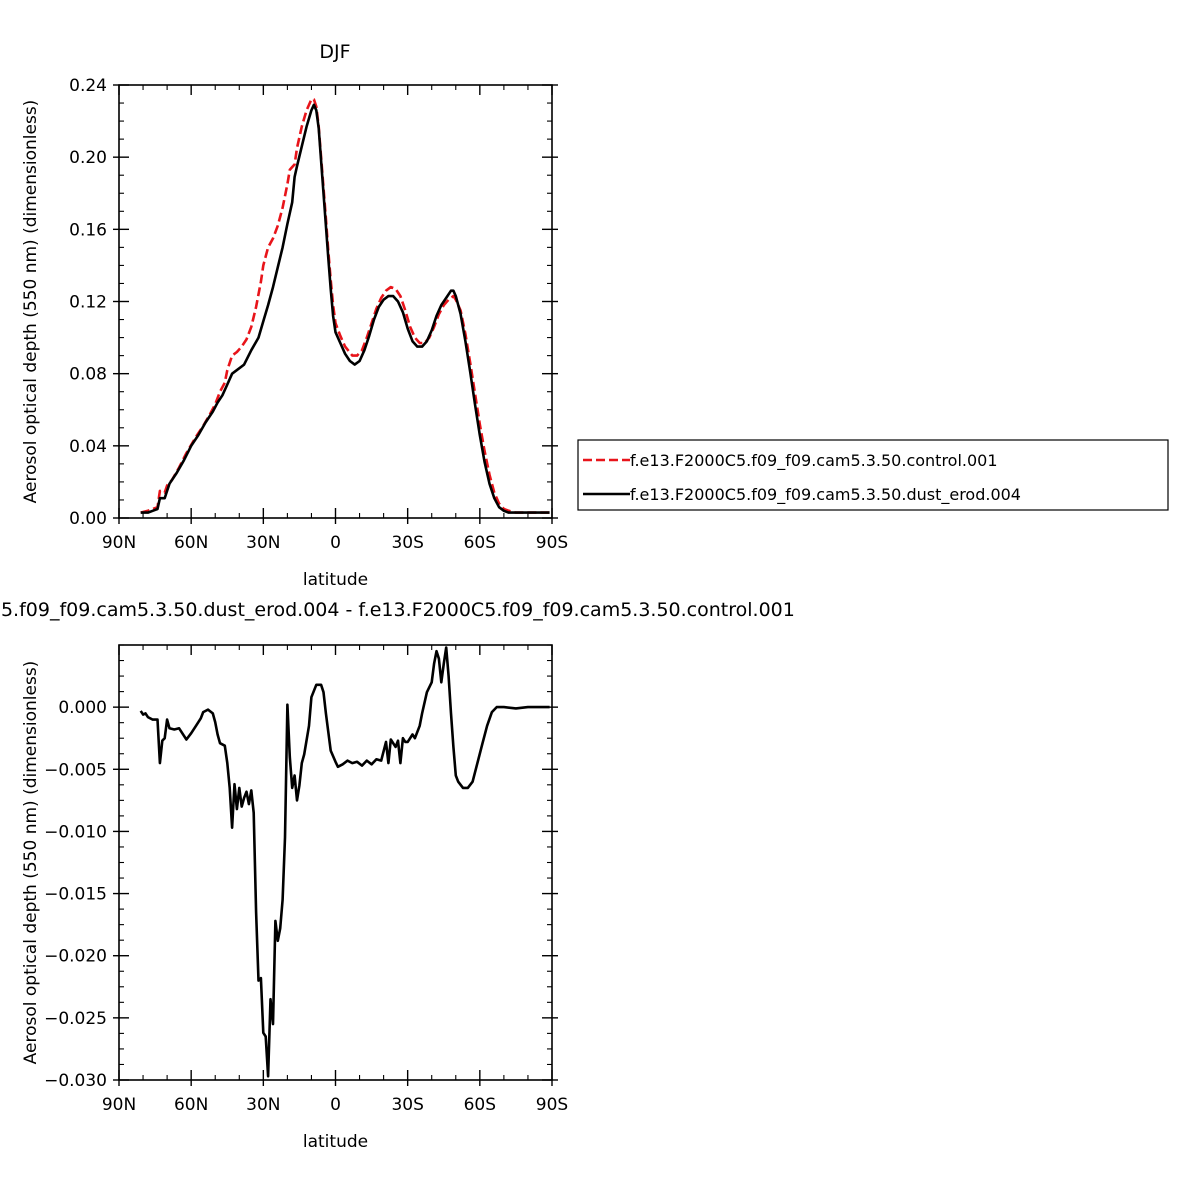 This screenshot has height=1185, width=1185. Describe the element at coordinates (88, 158) in the screenshot. I see `y-tick-label: 0.20` at that location.